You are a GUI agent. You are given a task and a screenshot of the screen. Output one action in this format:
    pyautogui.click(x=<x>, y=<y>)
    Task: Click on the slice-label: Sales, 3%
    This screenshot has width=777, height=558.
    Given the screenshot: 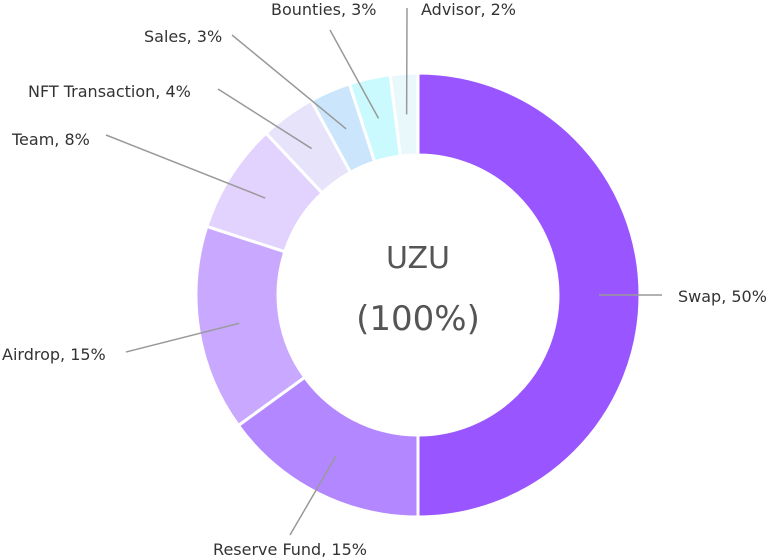 What is the action you would take?
    pyautogui.click(x=183, y=36)
    